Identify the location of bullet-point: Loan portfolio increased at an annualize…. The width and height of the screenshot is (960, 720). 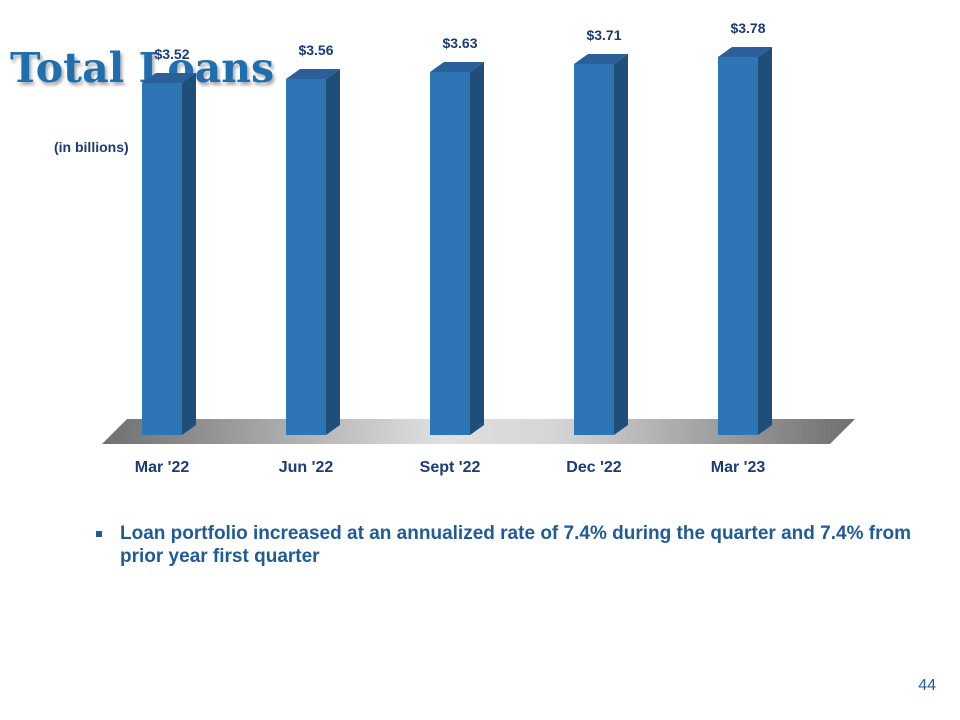
(503, 545).